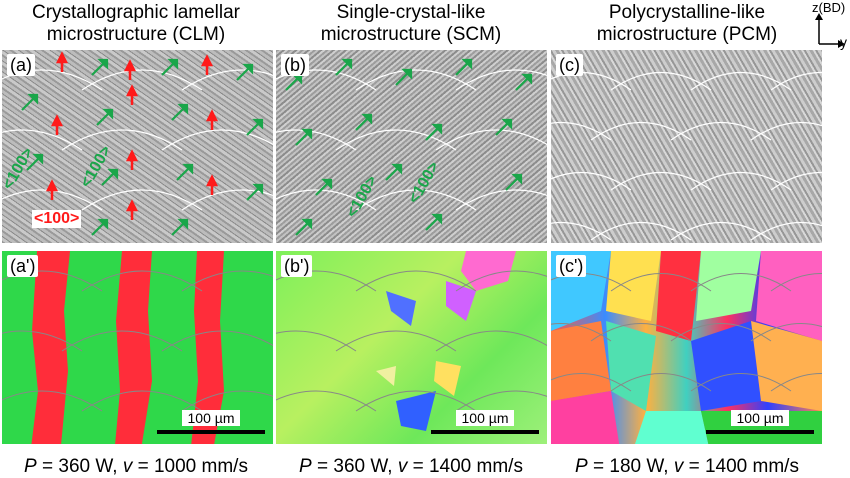  Describe the element at coordinates (843, 42) in the screenshot. I see `axis-y-label: y` at that location.